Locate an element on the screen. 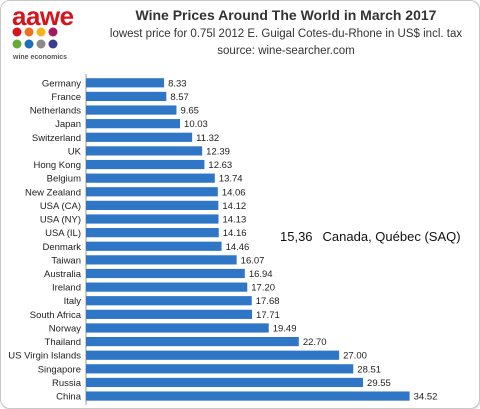 This screenshot has height=409, width=480. canada-annotation: 15,36 Canada, Québec (SAQ) is located at coordinates (370, 236).